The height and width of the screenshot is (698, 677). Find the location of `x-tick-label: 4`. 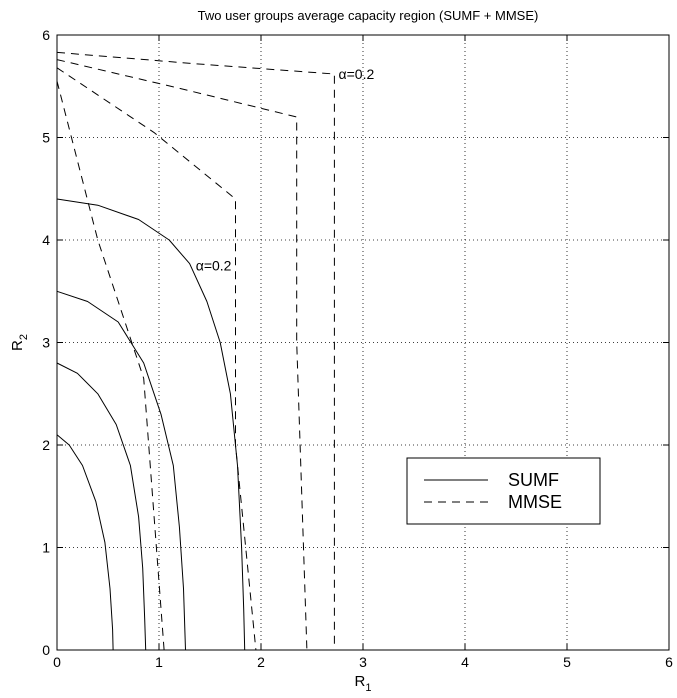

x-tick-label: 4 is located at coordinates (465, 662).